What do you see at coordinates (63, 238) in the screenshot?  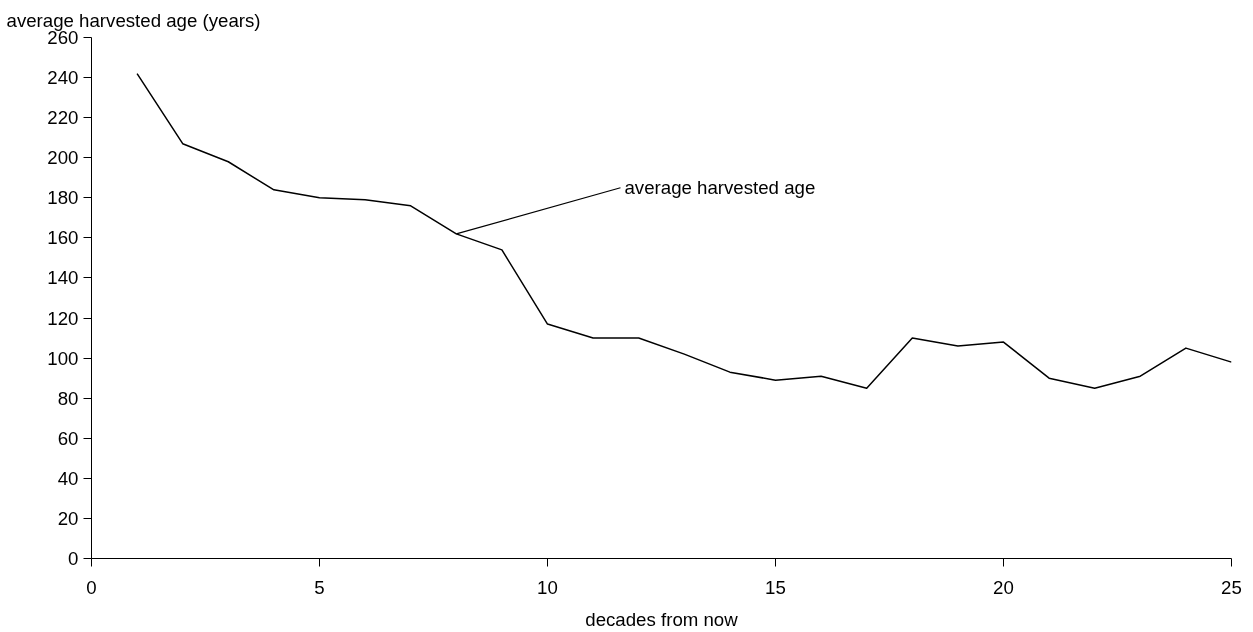 I see `y-tick-label: 160` at bounding box center [63, 238].